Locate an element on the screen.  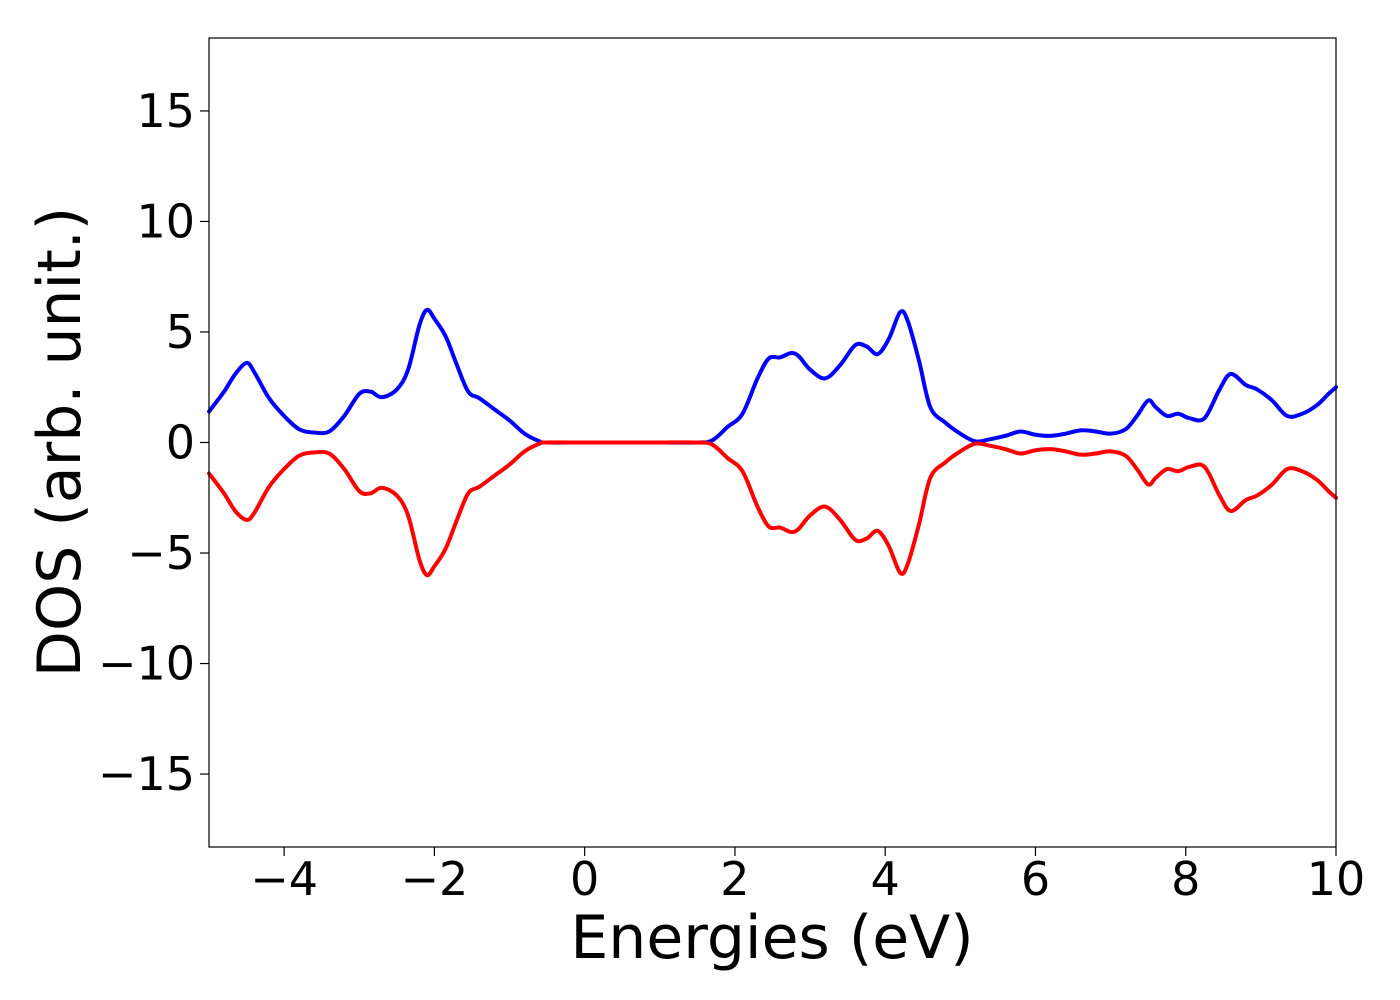
x-axis-ticks: −4 −2 0 2 4 6 8 10 is located at coordinates (807, 876).